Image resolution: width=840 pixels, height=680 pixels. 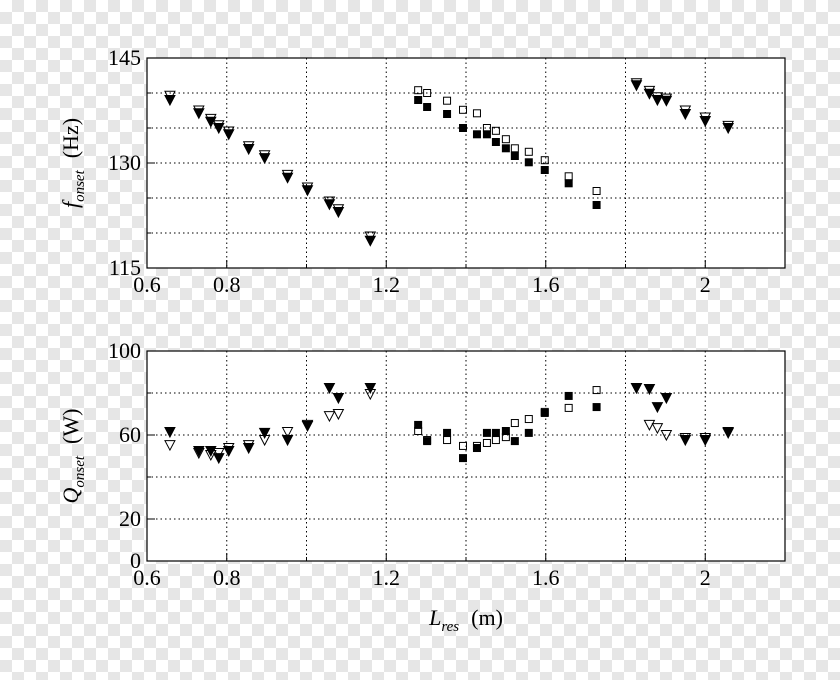 I want to click on xlabel-unit: (m), so click(x=487, y=617).